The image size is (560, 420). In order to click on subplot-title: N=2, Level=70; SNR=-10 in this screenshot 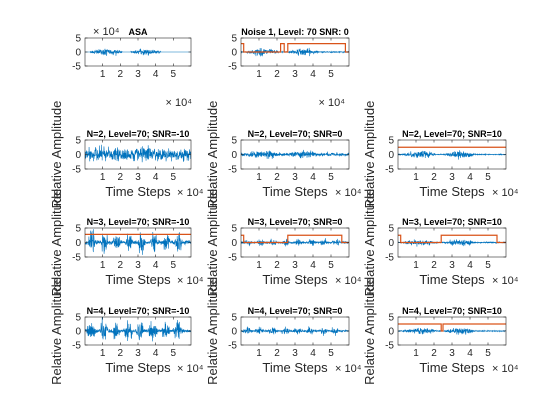, I will do `click(138, 134)`.